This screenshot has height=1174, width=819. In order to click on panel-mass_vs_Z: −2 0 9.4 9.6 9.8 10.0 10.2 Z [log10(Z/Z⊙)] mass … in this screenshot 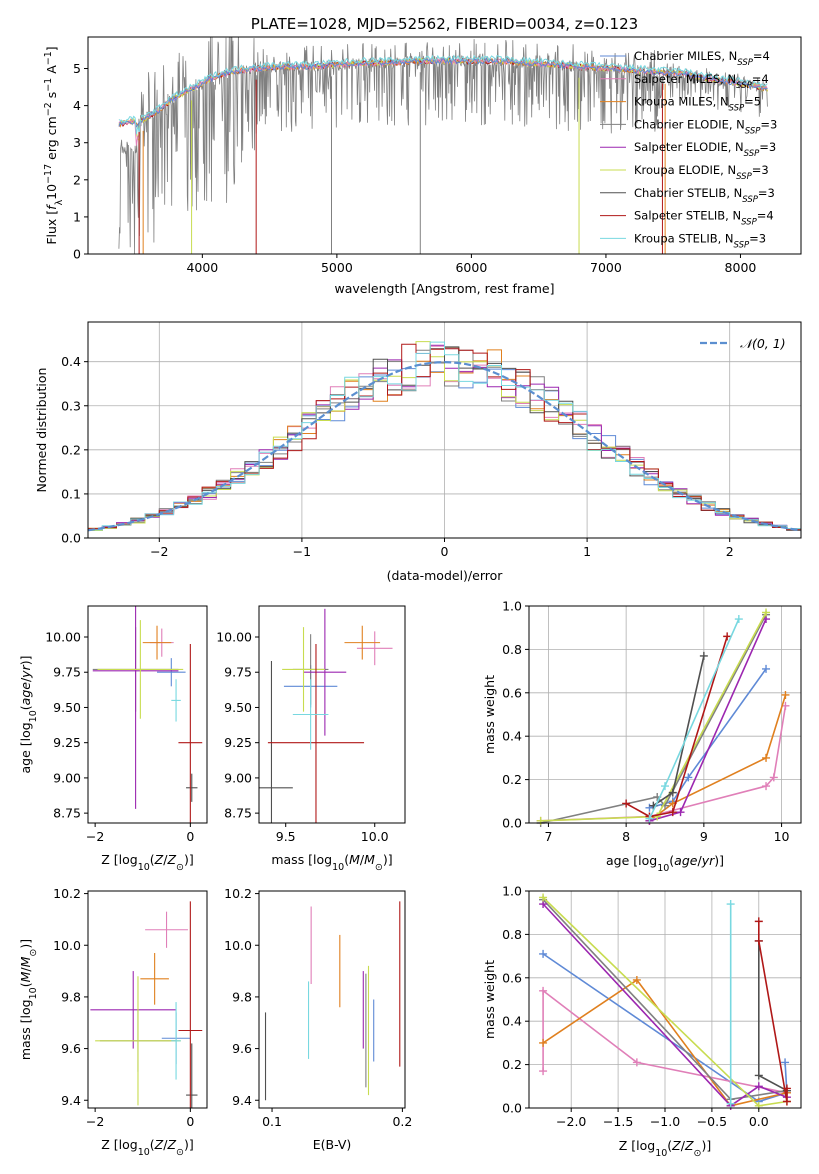, I will do `click(113, 1022)`.